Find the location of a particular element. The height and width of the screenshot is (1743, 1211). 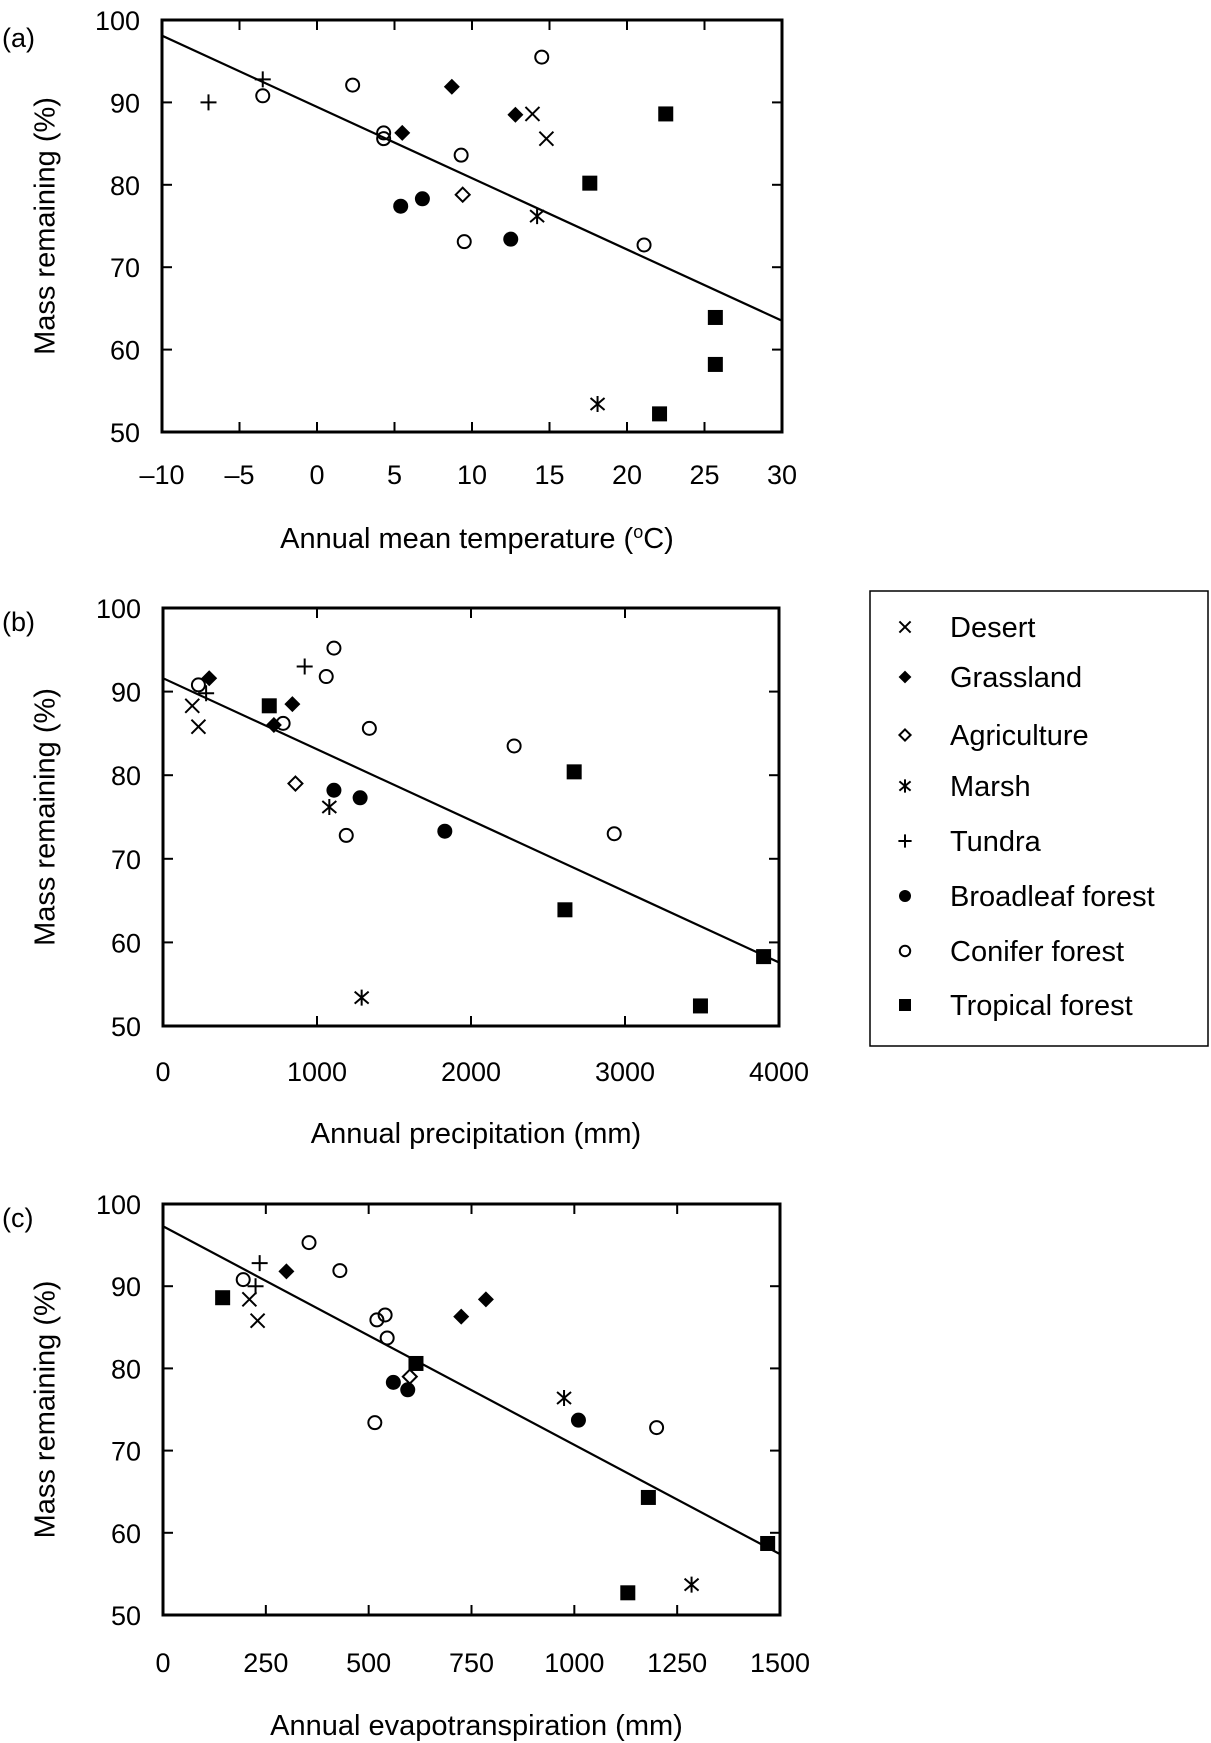

x-axis-label: Annual evapotranspiration (mm) is located at coordinates (476, 1726).